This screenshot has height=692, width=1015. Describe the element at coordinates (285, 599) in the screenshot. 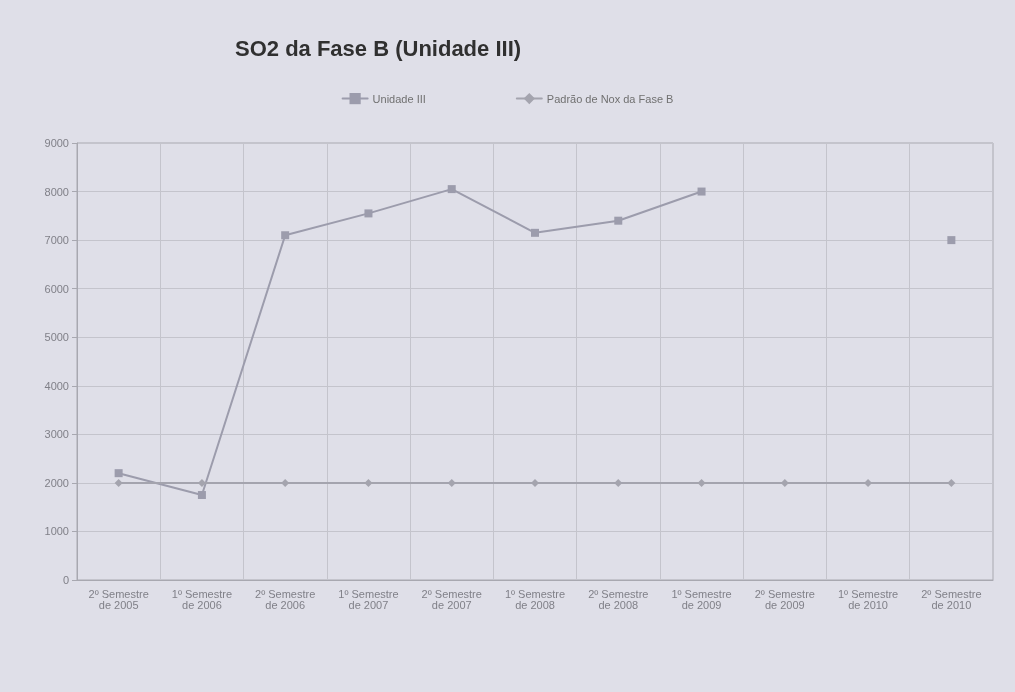

I see `x-tick-label: 2º Semestre de 2006` at that location.